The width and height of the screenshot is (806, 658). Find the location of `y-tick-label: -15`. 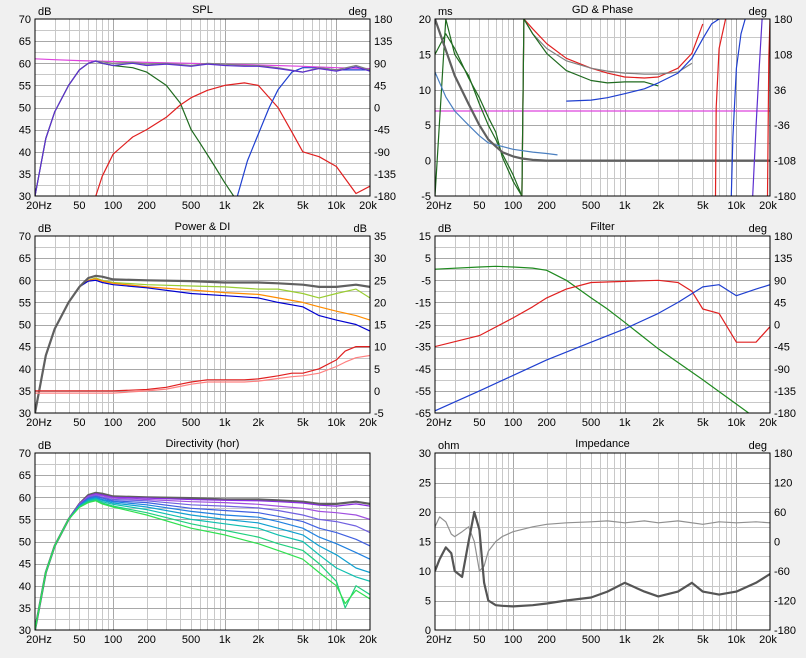

y-tick-label: -15 is located at coordinates (423, 303).